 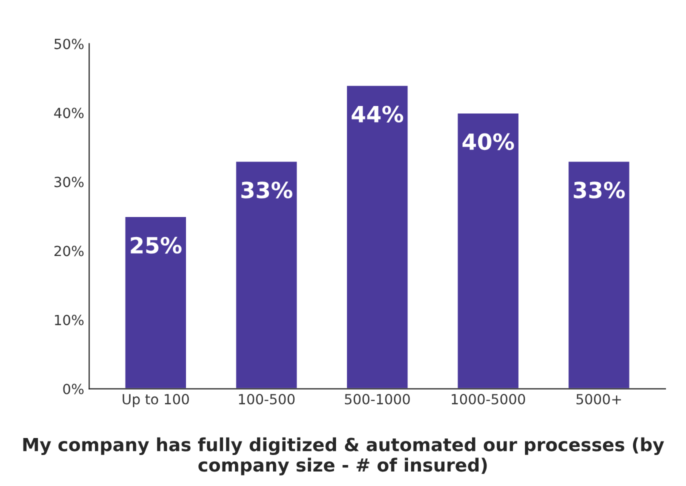 I want to click on x-tick-label: 500-1000, so click(x=377, y=399).